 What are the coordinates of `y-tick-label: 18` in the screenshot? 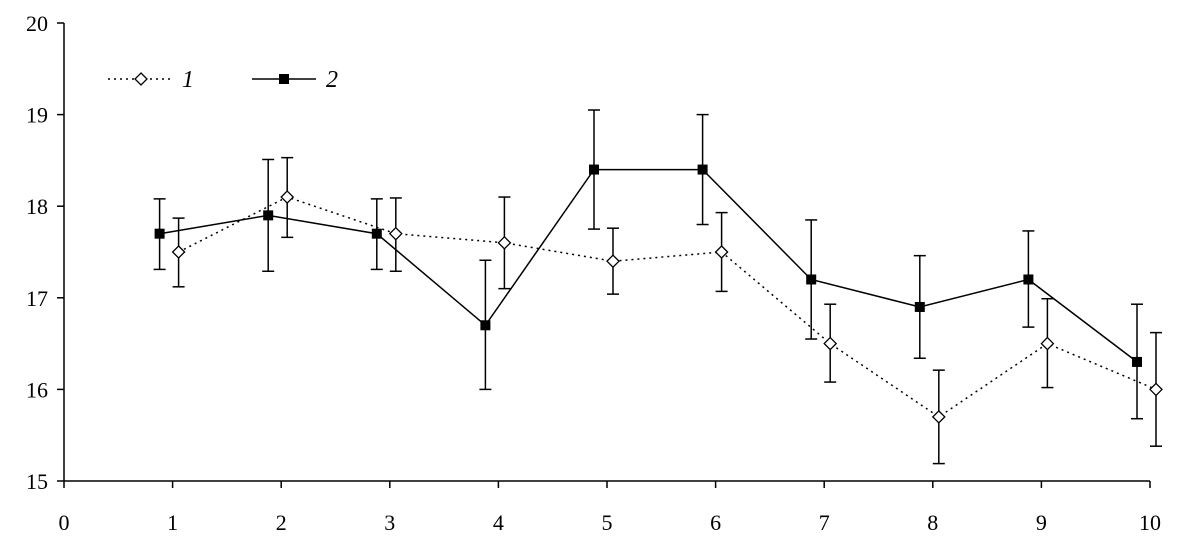 It's located at (37, 206).